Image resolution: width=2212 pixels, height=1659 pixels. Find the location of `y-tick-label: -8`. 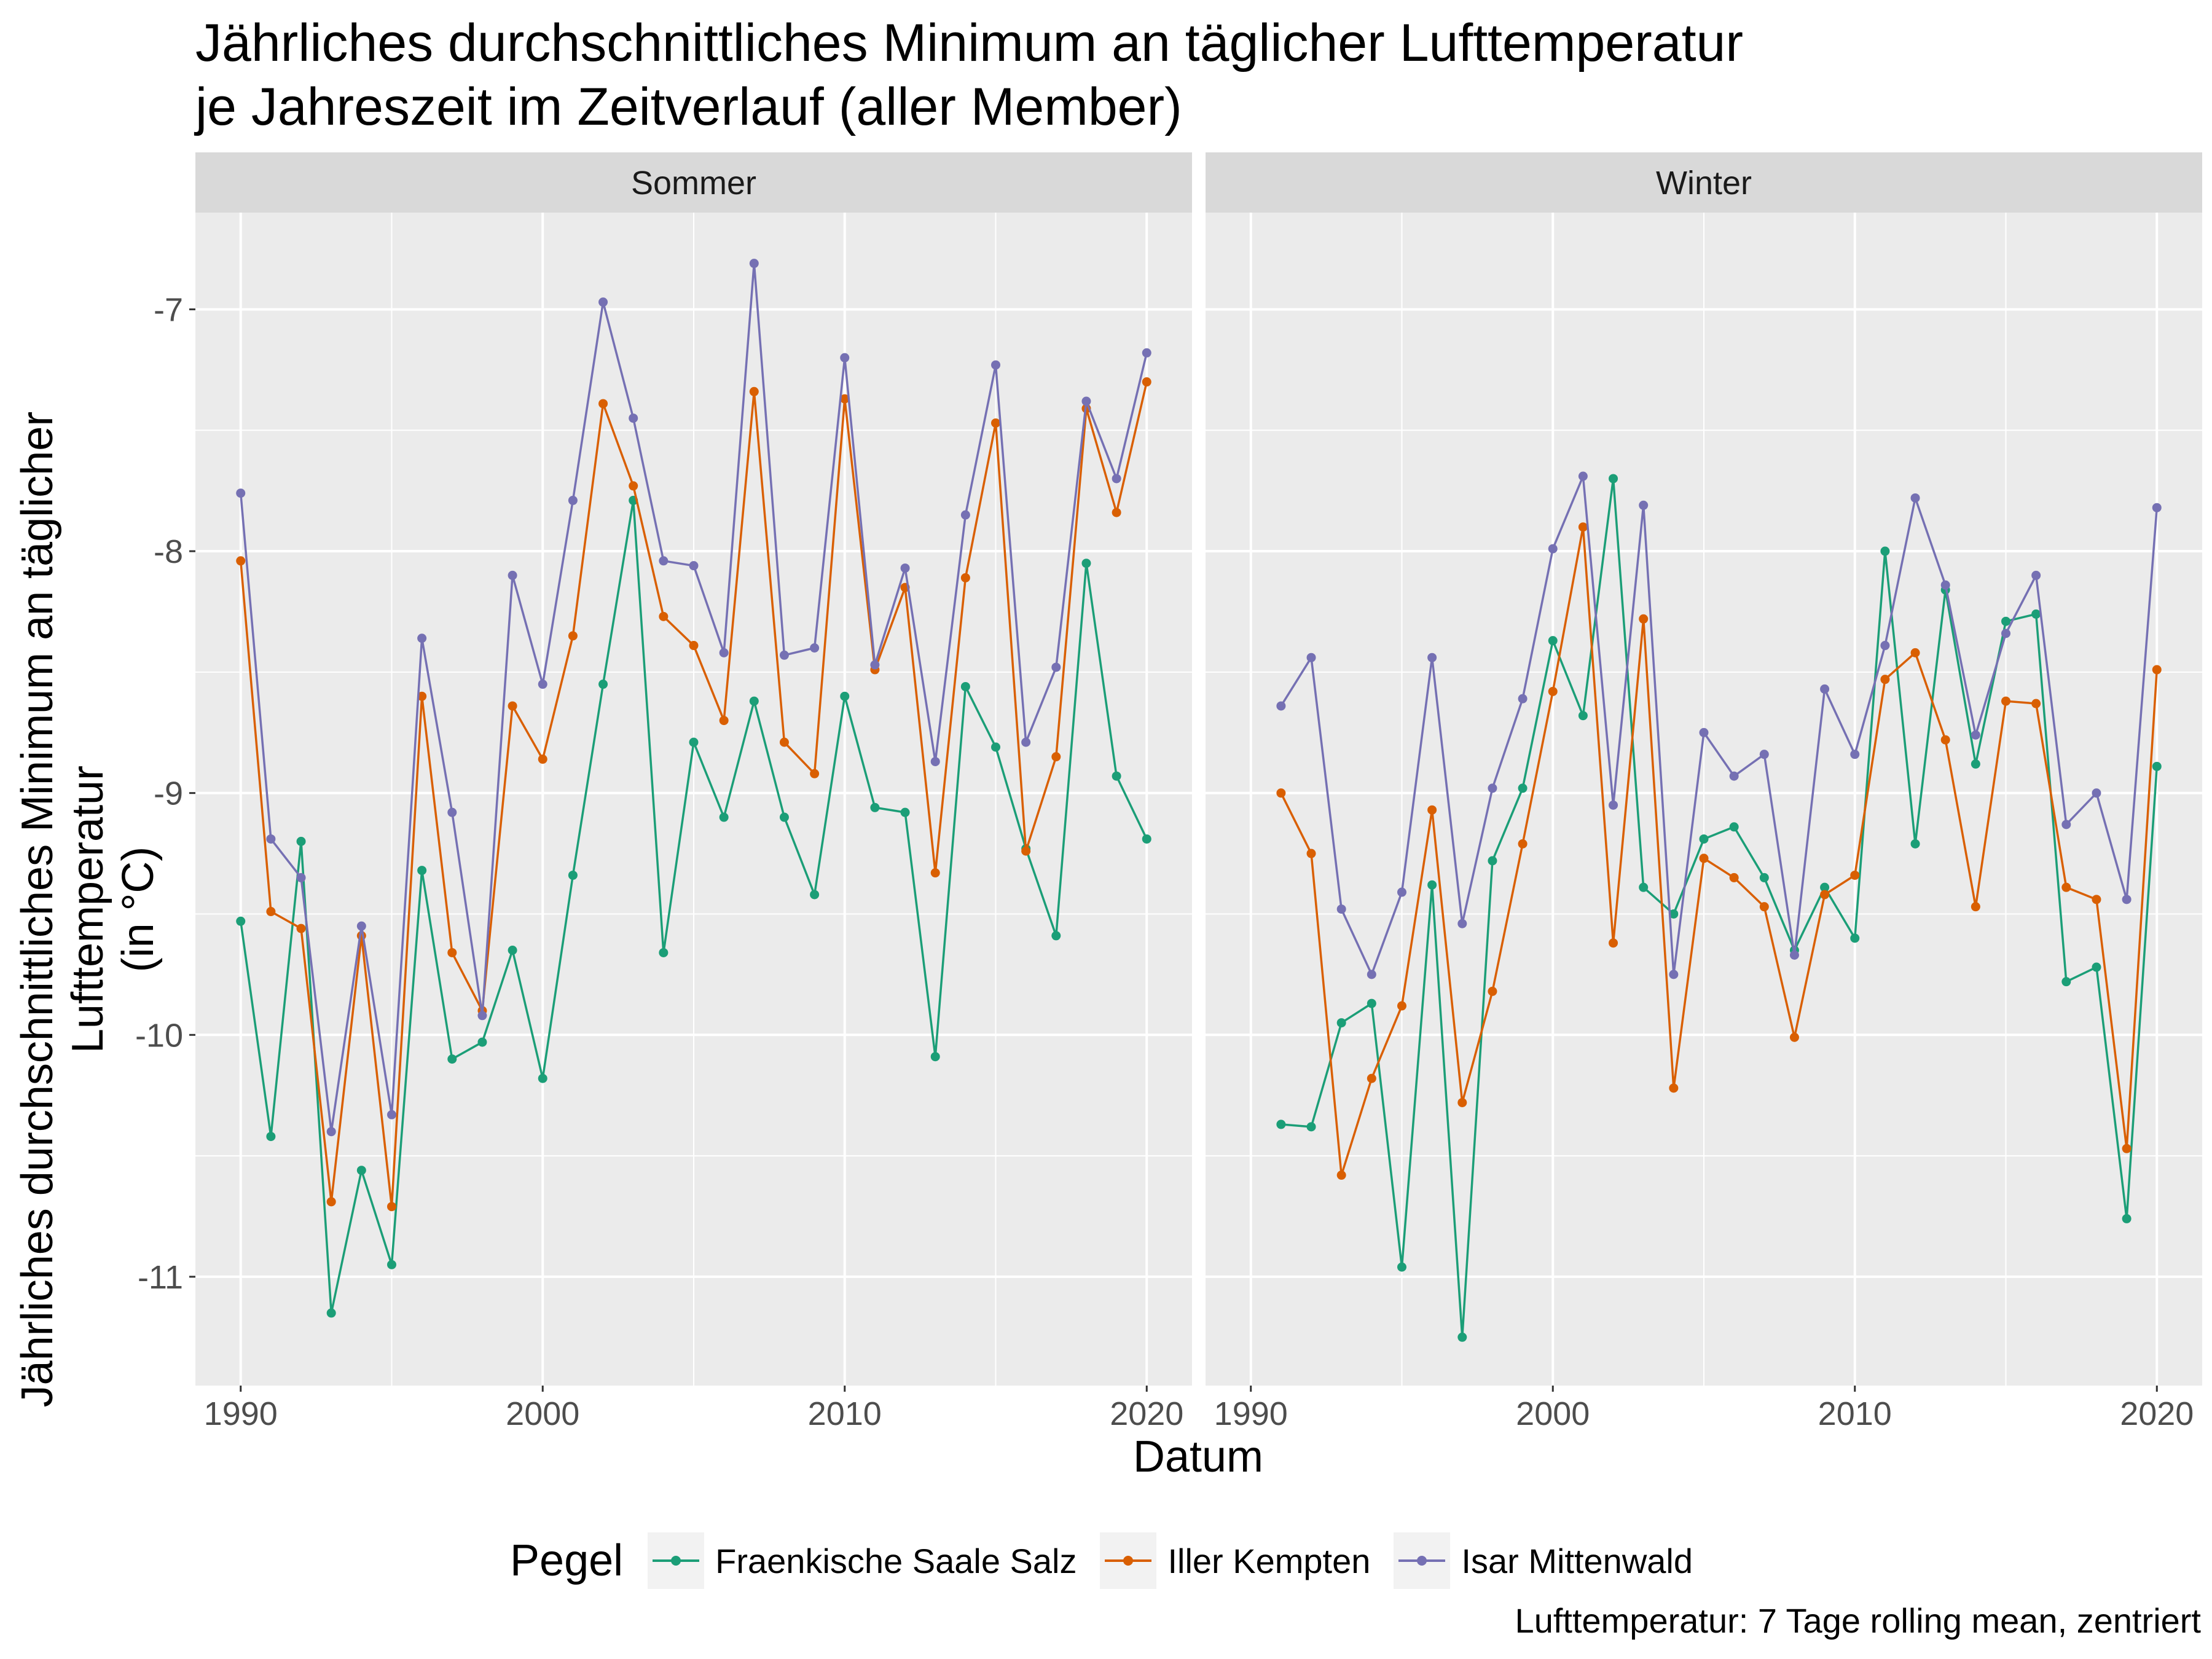

y-tick-label: -8 is located at coordinates (168, 551).